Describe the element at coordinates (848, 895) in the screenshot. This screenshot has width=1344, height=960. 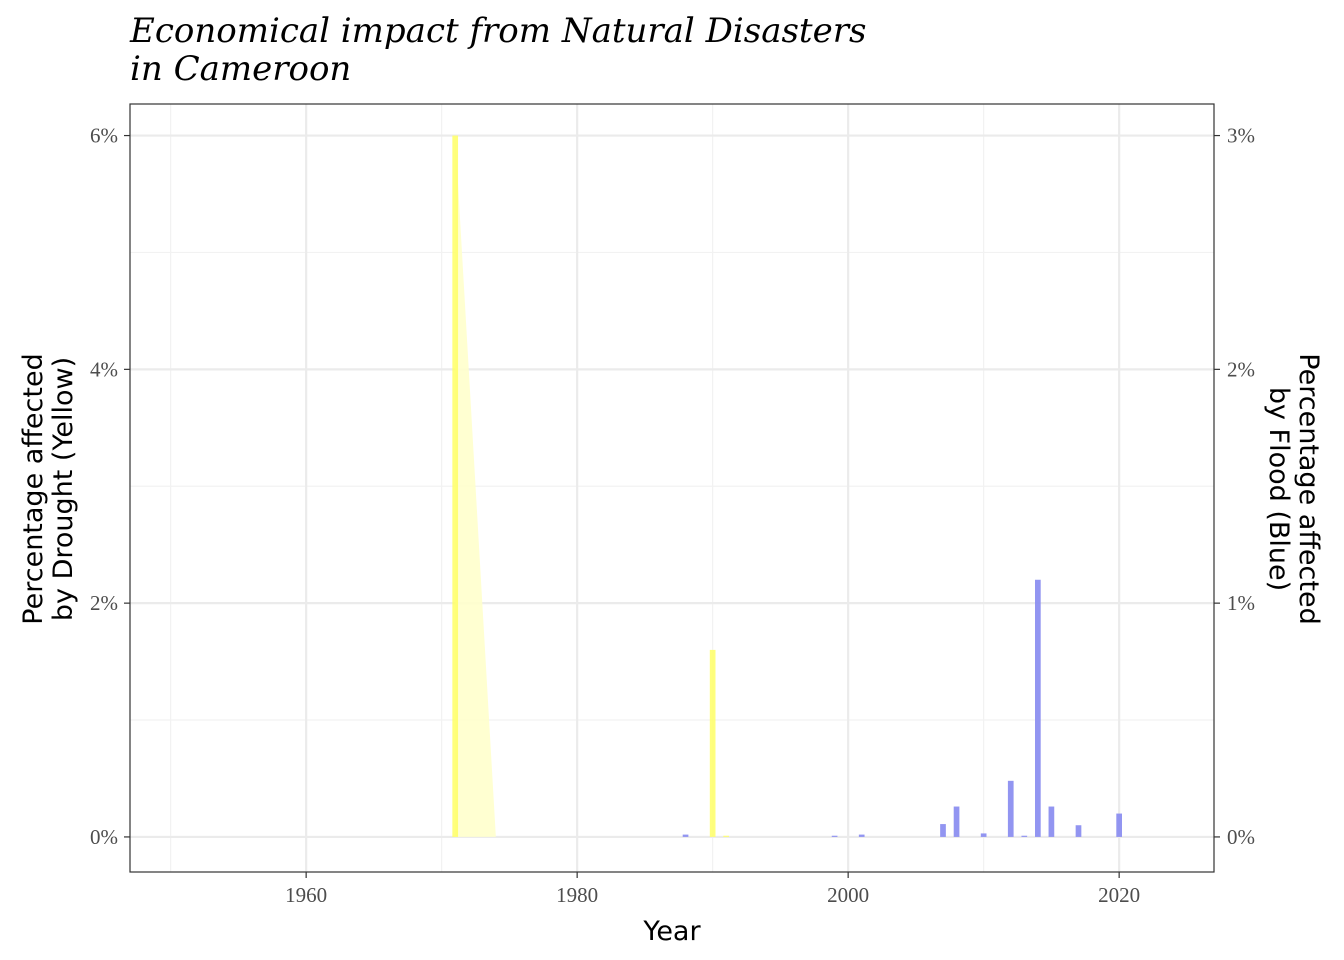
I see `x-tick-label: 2000` at that location.